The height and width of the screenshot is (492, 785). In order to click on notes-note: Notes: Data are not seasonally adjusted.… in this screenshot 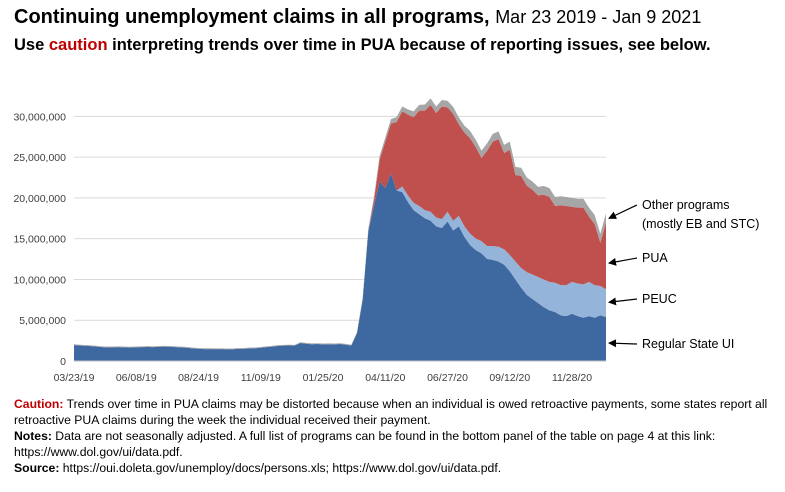, I will do `click(394, 444)`.